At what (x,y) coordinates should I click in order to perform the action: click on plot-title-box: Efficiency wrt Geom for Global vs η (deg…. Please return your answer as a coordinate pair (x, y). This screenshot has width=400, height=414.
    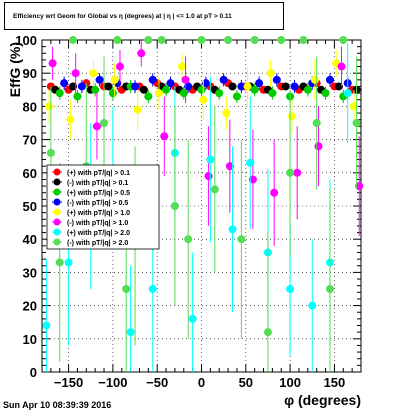
    Looking at the image, I should click on (144, 16).